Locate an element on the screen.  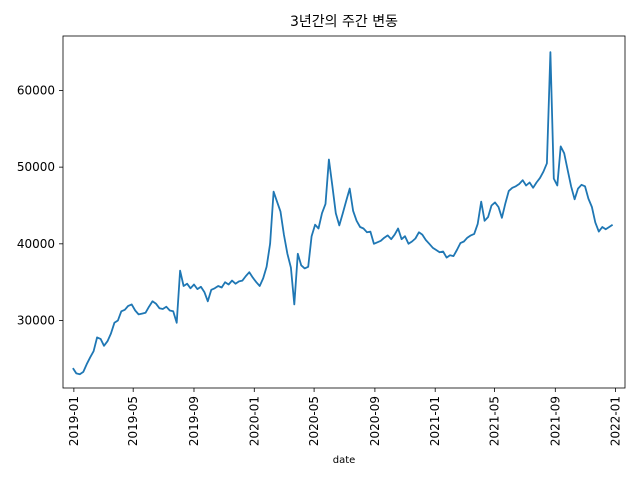
x-tick-label: 2019-09 is located at coordinates (194, 421).